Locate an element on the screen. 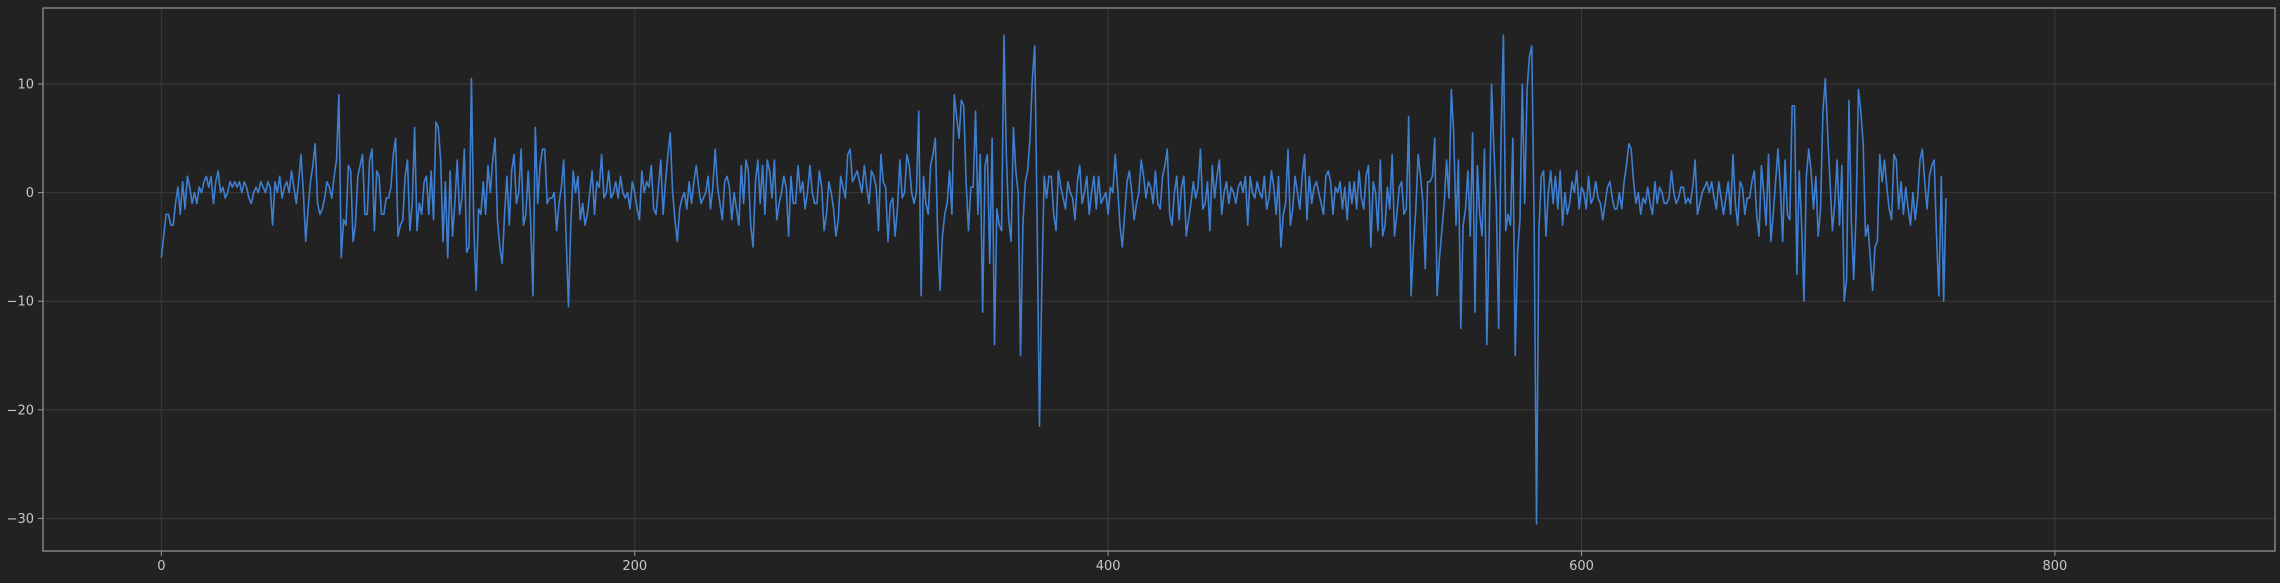 Image resolution: width=2280 pixels, height=583 pixels. y-tick-label: 0 is located at coordinates (30, 193).